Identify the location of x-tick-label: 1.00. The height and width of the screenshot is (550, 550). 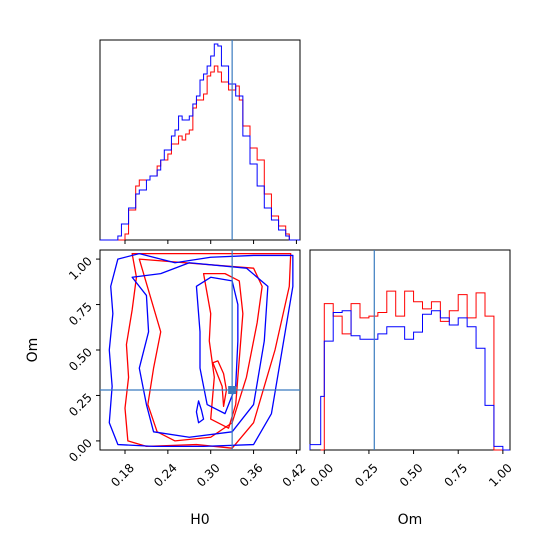
(500, 475).